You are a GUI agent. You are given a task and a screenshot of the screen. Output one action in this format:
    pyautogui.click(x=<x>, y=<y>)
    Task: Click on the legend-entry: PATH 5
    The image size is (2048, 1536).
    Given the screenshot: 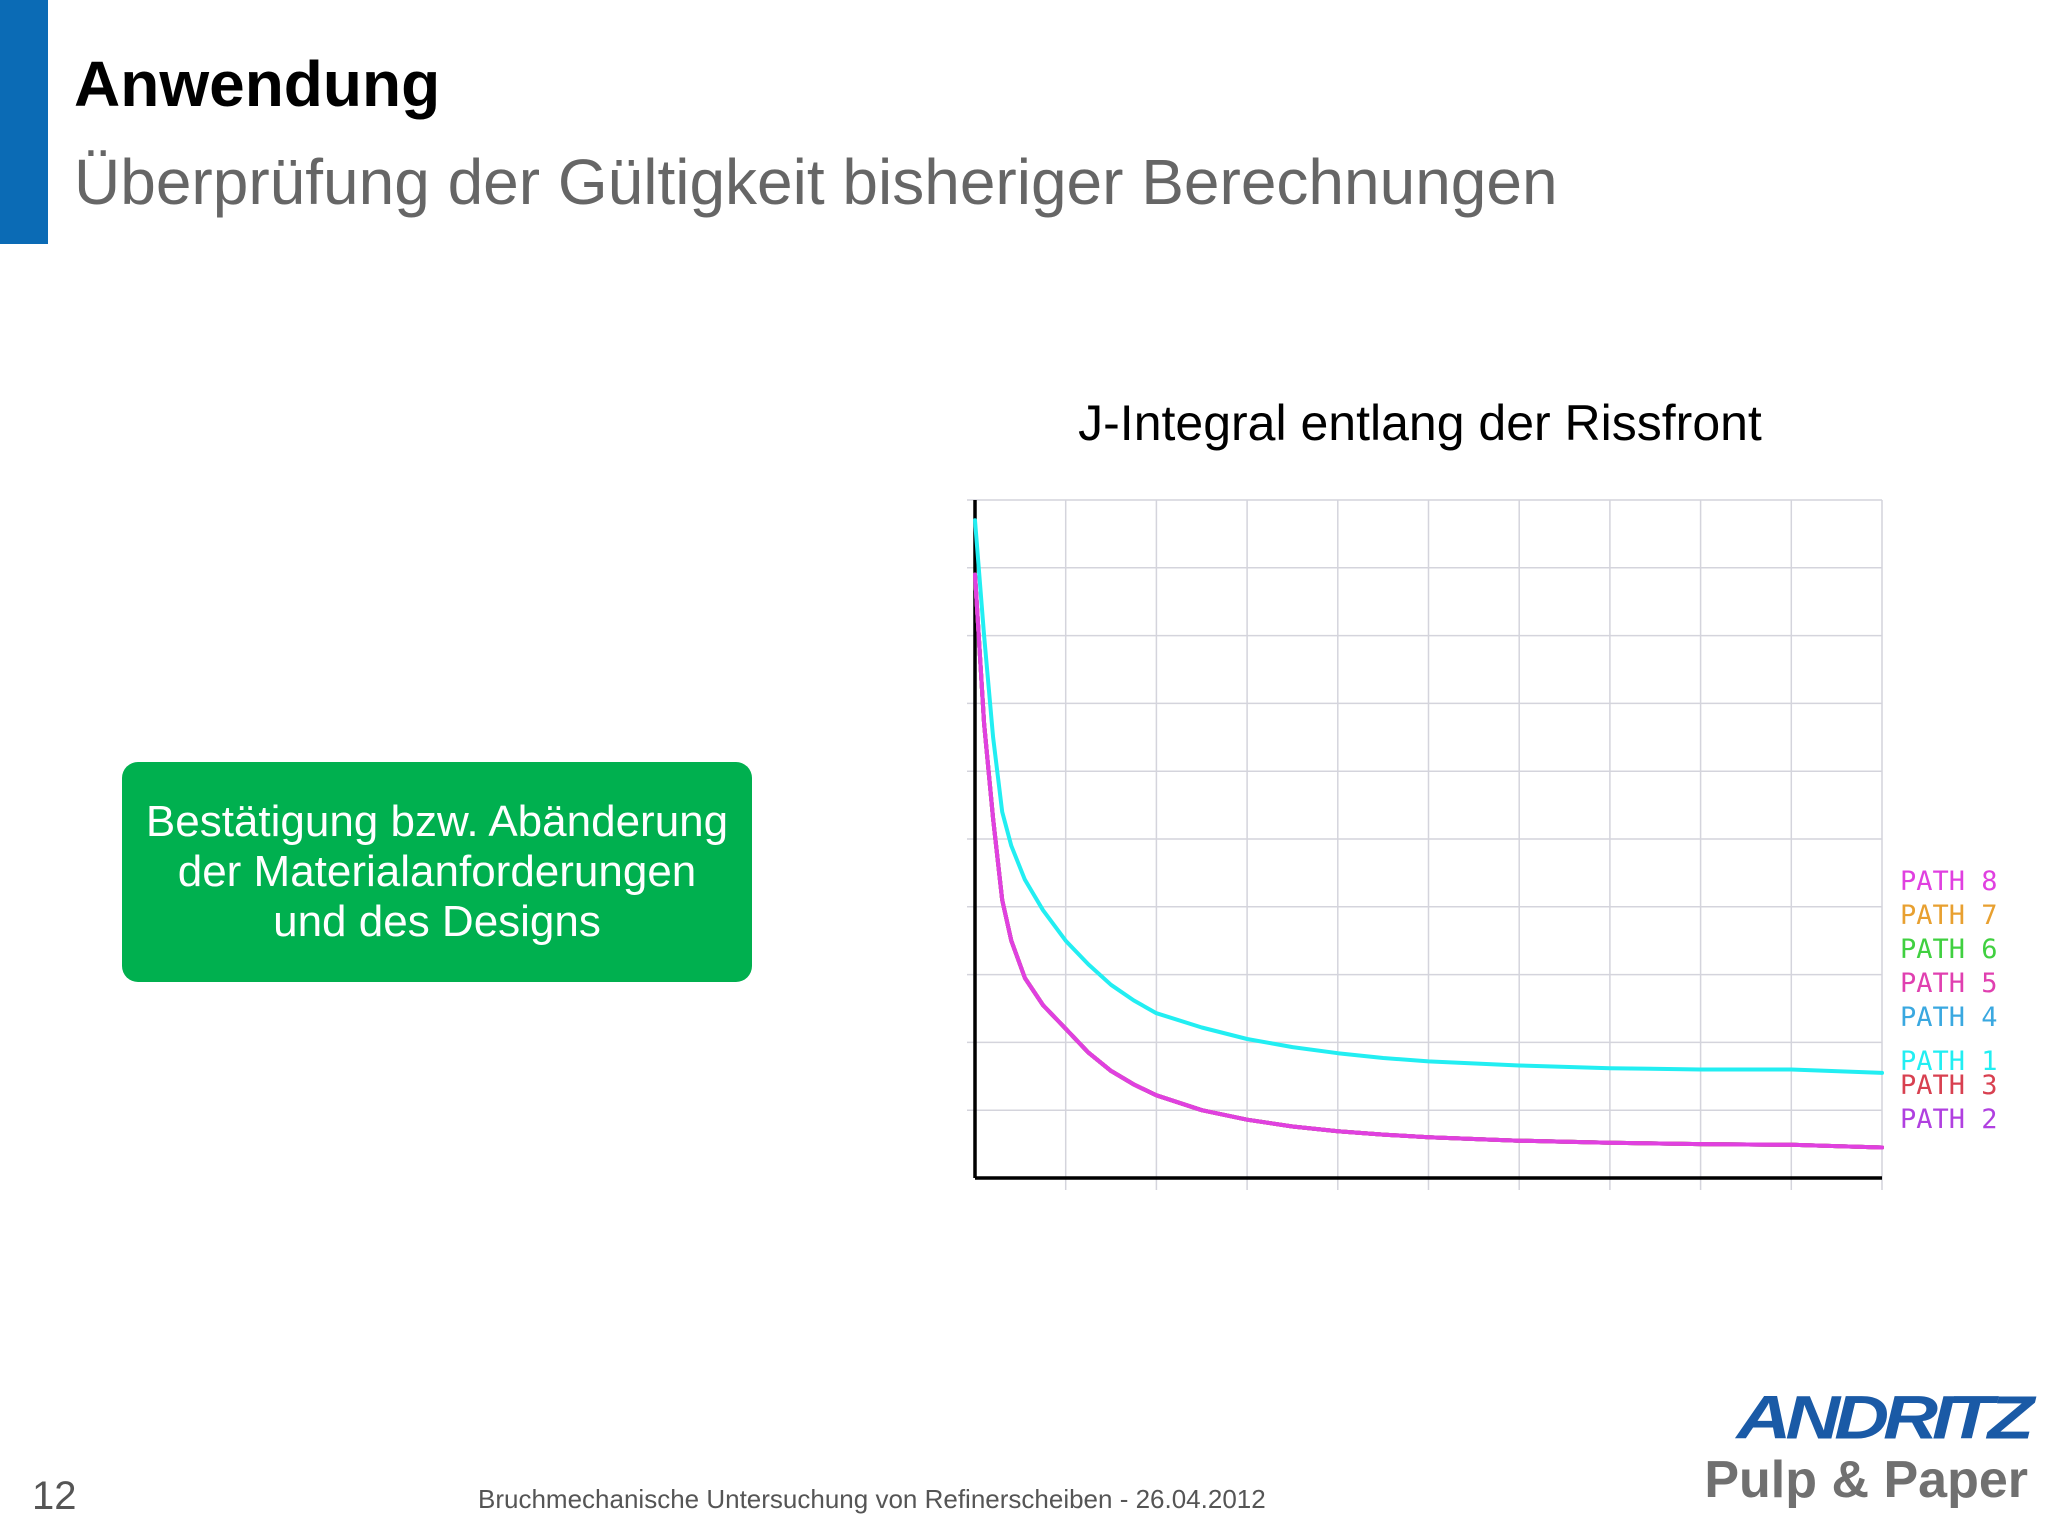 What is the action you would take?
    pyautogui.click(x=1949, y=983)
    